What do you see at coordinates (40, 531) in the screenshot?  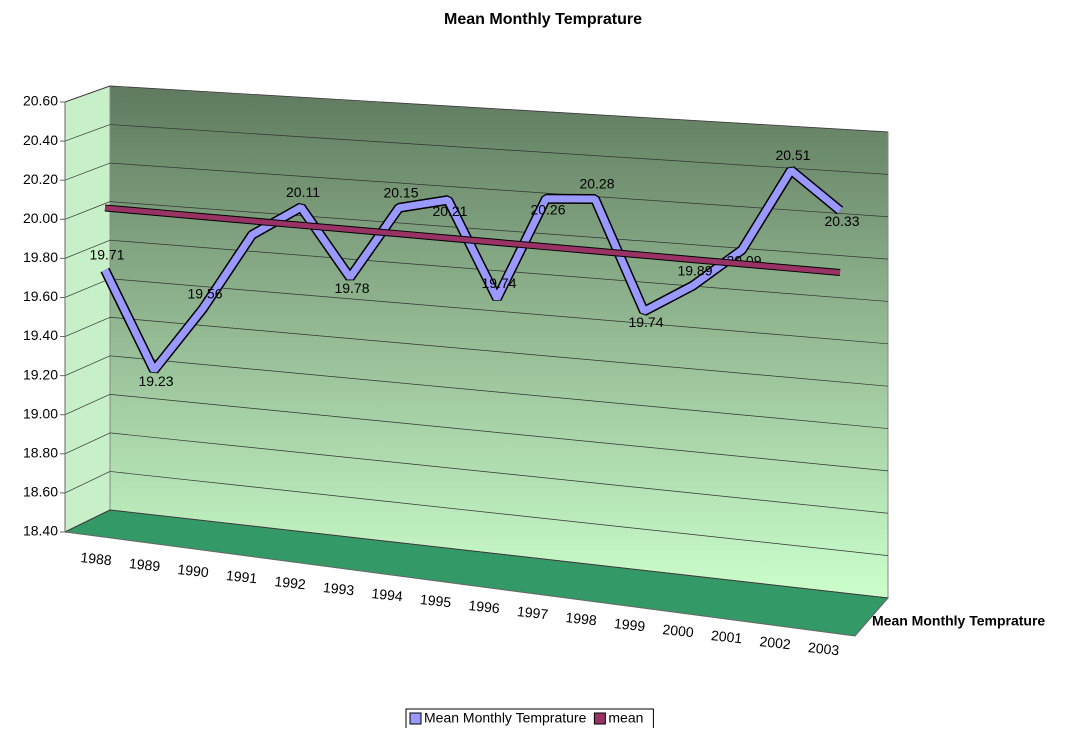 I see `y-tick-label: 18.40` at bounding box center [40, 531].